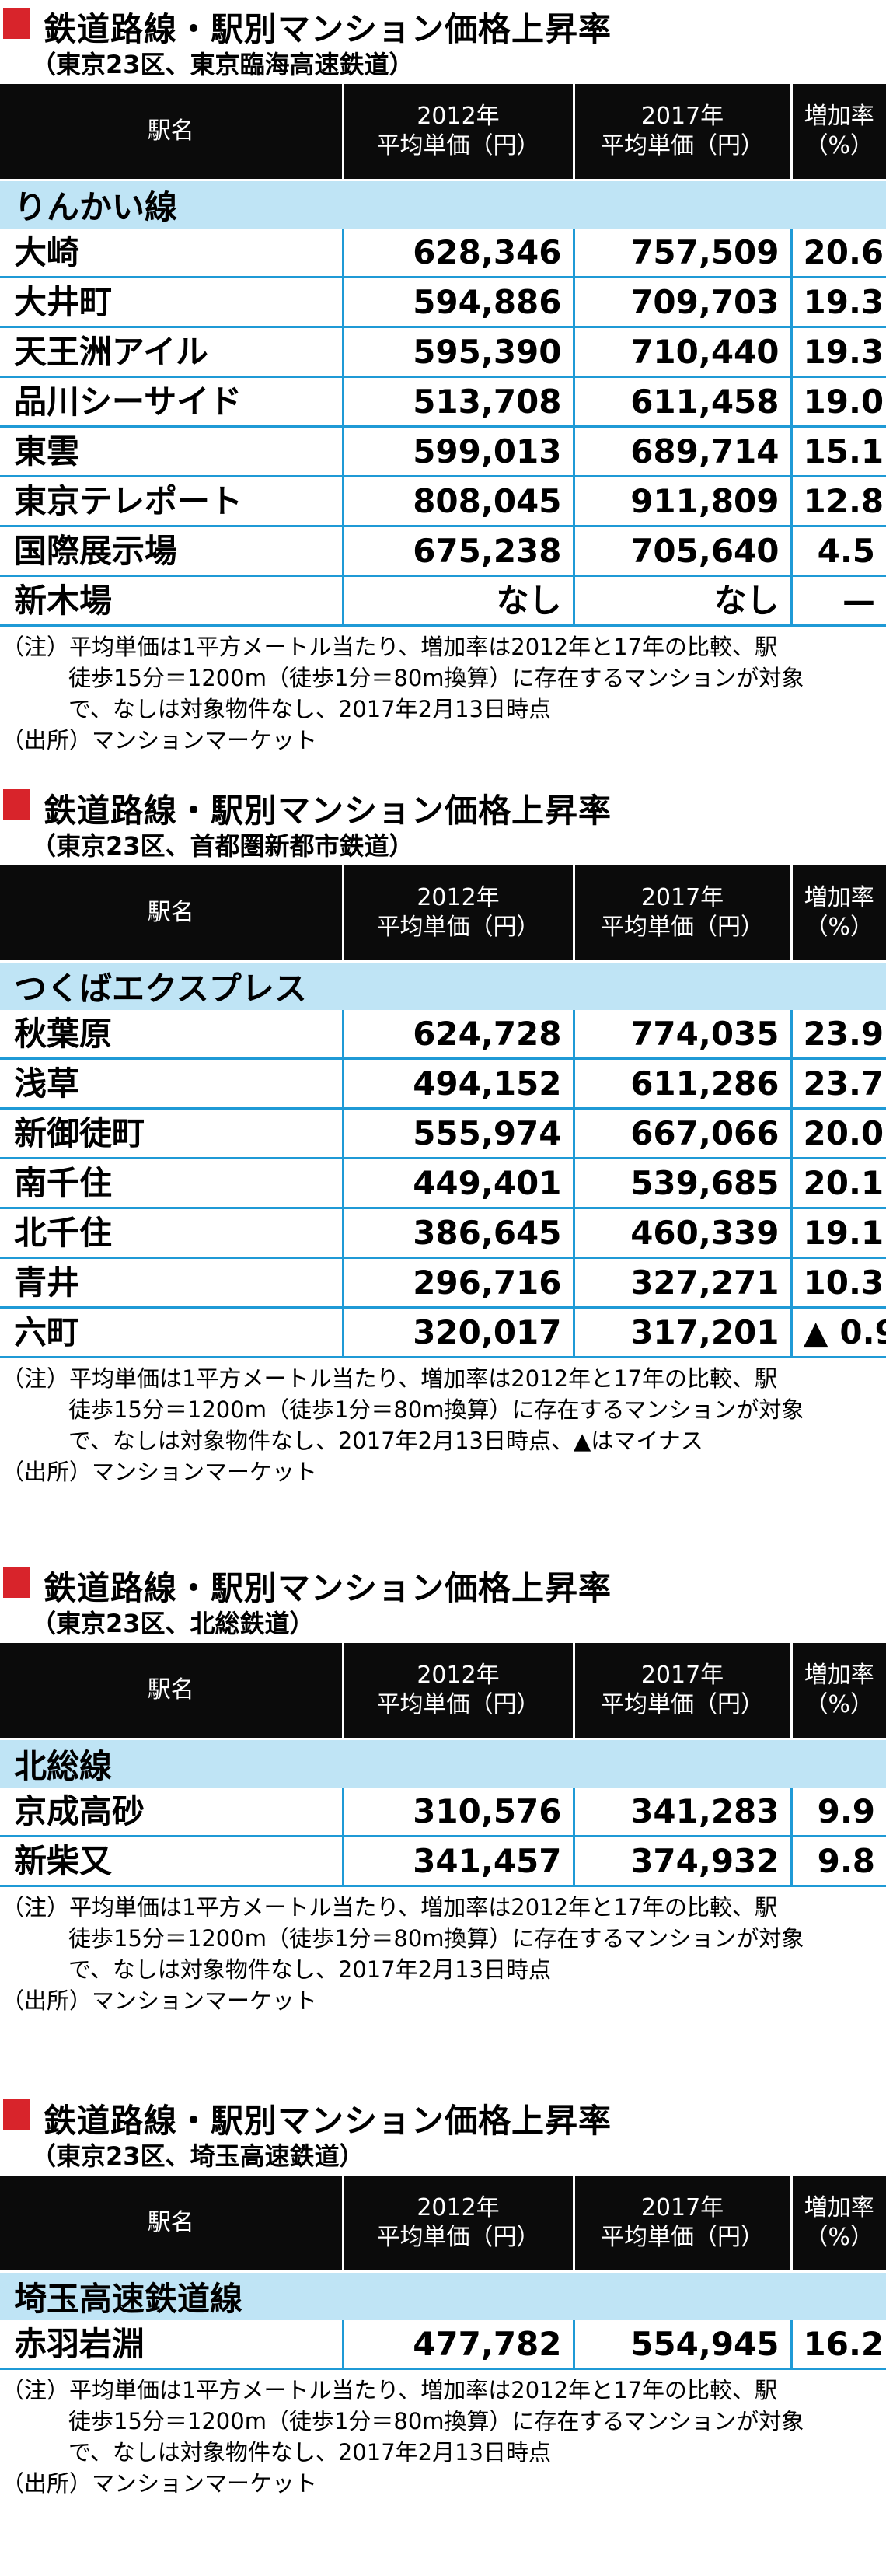 The height and width of the screenshot is (2576, 886). What do you see at coordinates (681, 1232) in the screenshot?
I see `price-2017: 460,339` at bounding box center [681, 1232].